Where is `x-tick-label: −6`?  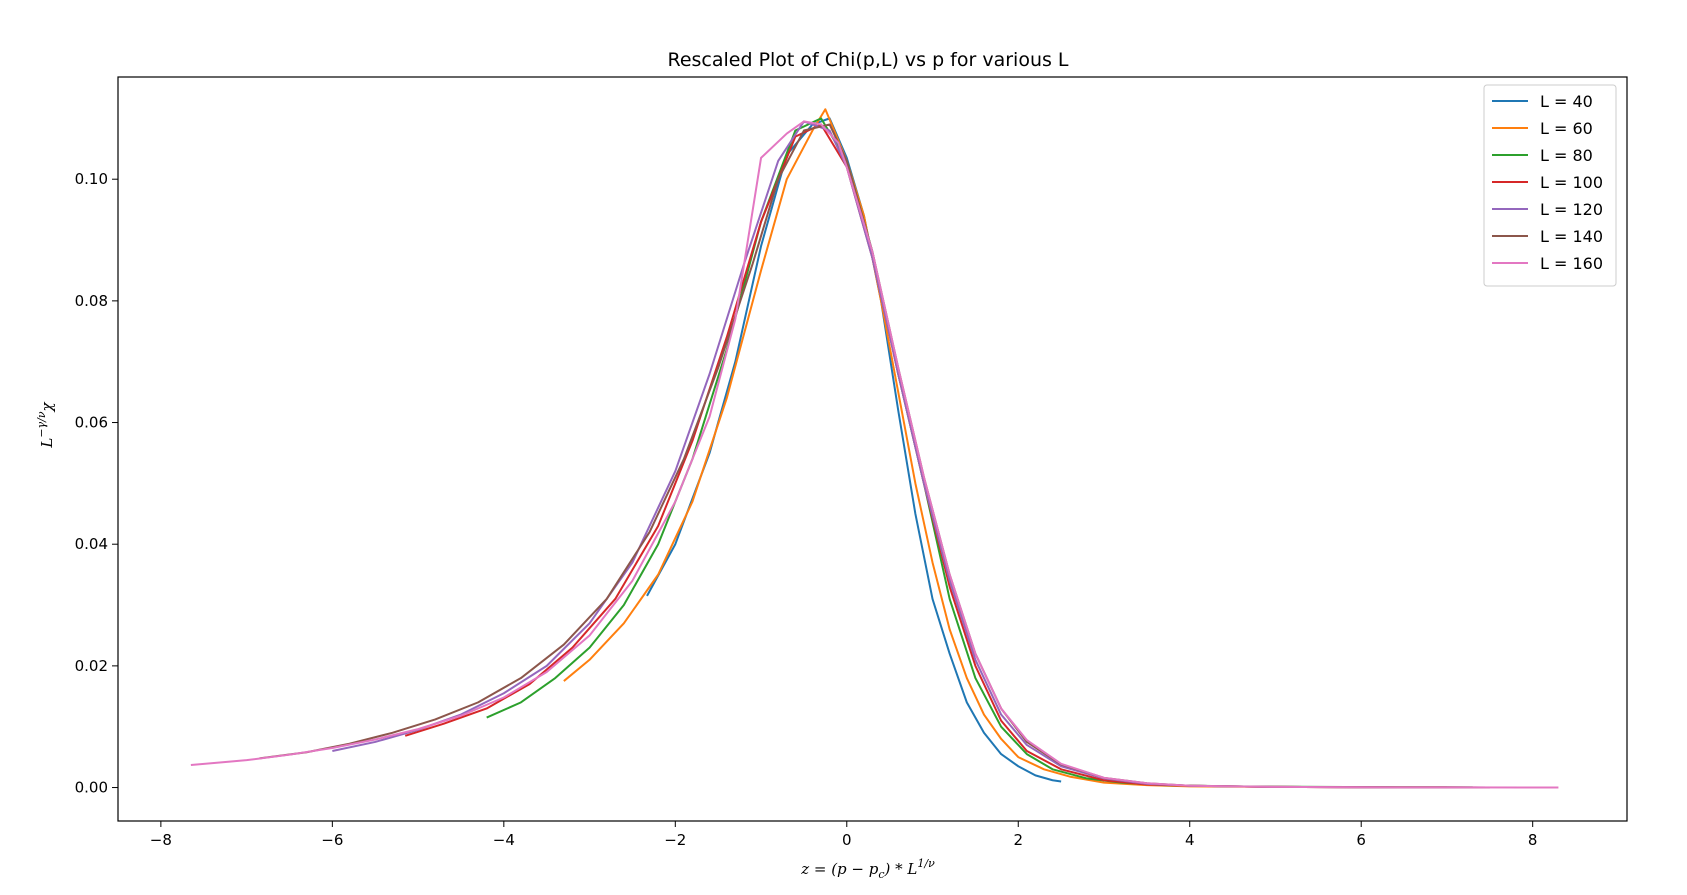 x-tick-label: −6 is located at coordinates (332, 840).